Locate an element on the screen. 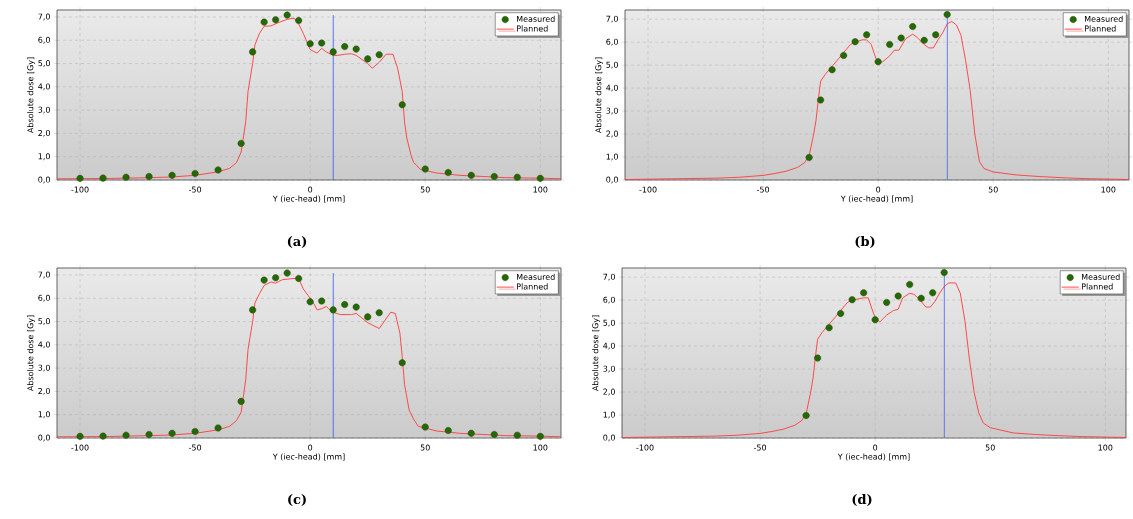 This screenshot has width=1133, height=519. text: (a) is located at coordinates (297, 242).